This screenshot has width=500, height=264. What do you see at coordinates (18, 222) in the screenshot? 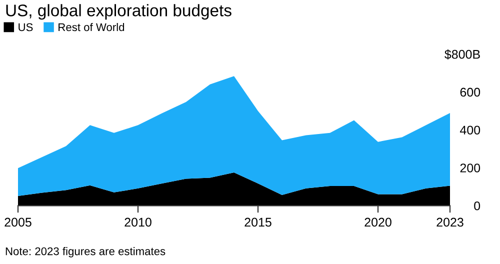
I see `x-tick-label: 2005` at bounding box center [18, 222].